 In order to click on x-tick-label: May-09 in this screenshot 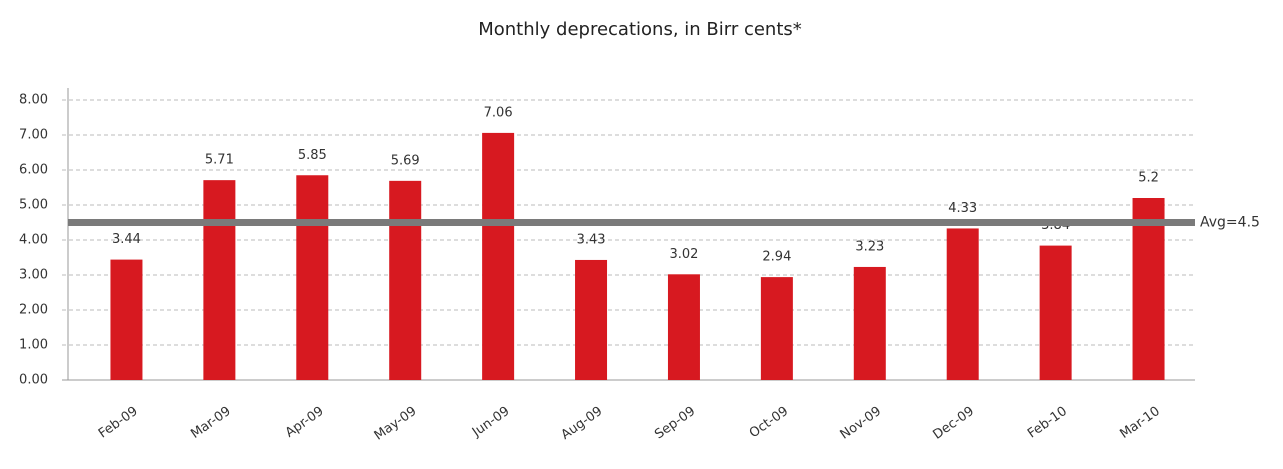, I will do `click(396, 424)`.